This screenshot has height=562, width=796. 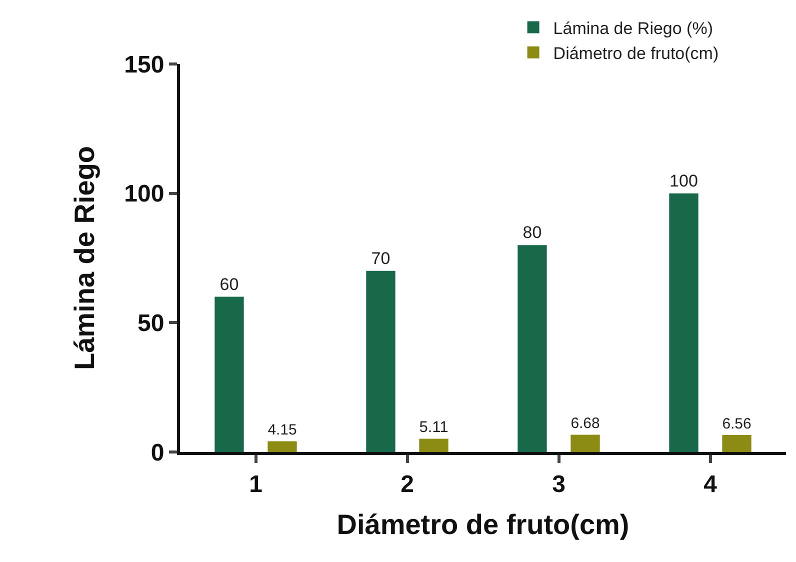 What do you see at coordinates (282, 430) in the screenshot?
I see `data-label: 4.15` at bounding box center [282, 430].